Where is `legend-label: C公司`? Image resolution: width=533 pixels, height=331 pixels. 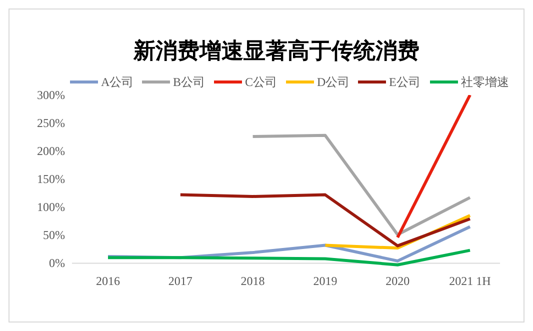 legend-label: C公司 is located at coordinates (261, 82).